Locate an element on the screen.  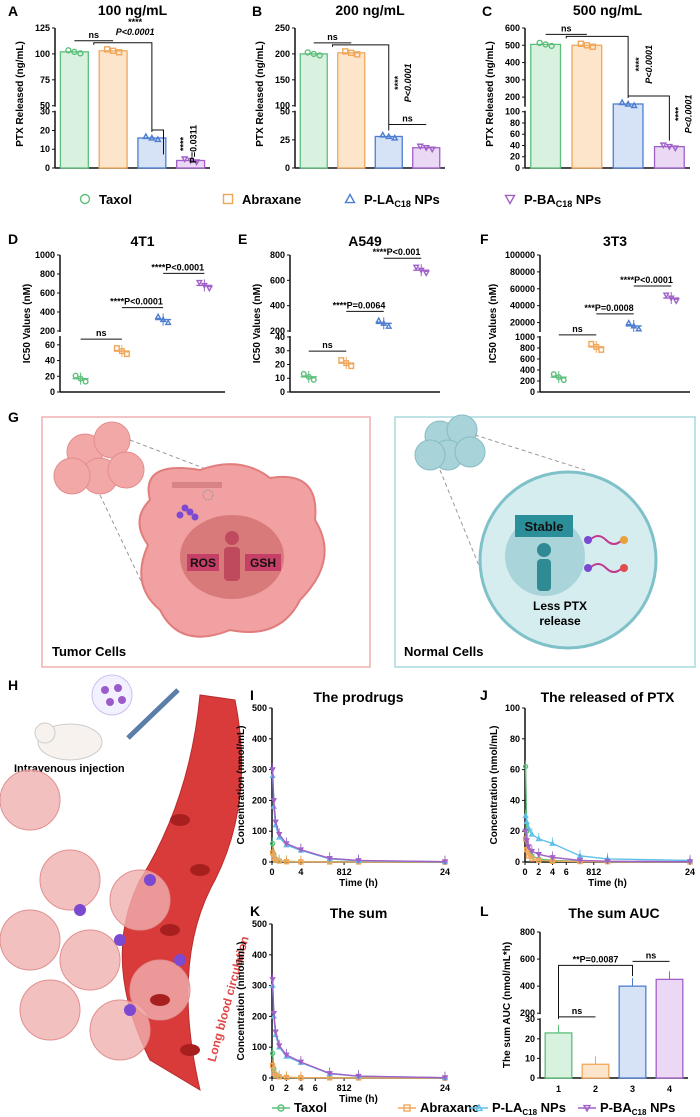
ros-badge is located at coordinates (203, 562).